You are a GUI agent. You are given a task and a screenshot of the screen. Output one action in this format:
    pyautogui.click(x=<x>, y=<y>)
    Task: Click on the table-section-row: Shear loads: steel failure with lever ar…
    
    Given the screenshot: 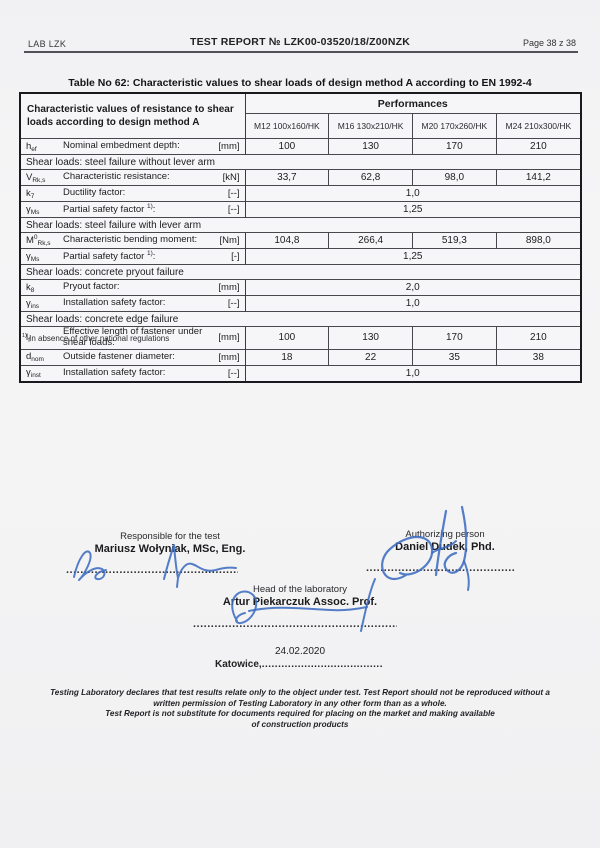 What is the action you would take?
    pyautogui.click(x=300, y=225)
    